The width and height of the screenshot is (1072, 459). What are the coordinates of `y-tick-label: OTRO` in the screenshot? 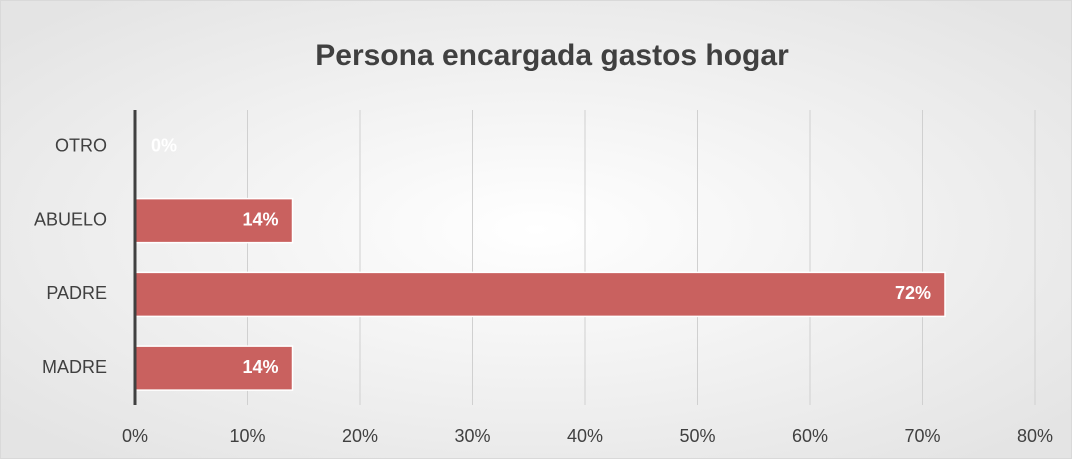 It's located at (81, 146).